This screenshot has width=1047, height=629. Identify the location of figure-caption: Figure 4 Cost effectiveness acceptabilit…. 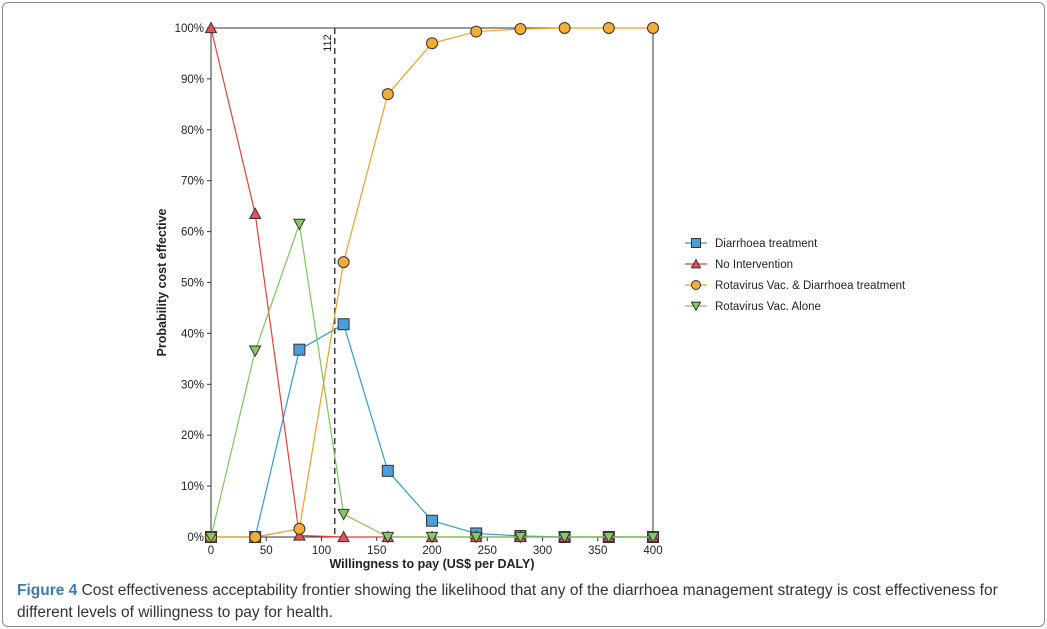
(524, 602).